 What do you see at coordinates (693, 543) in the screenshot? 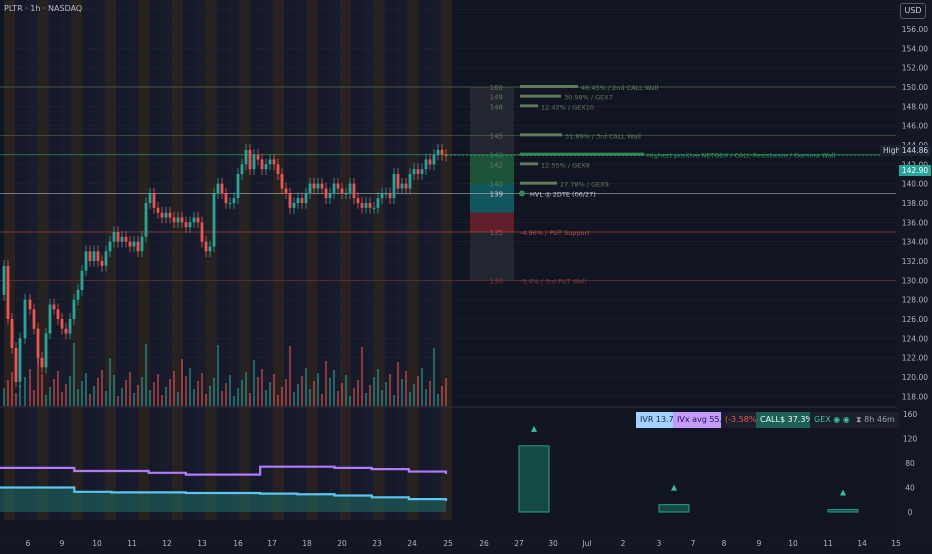
I see `time-tick-label: 7` at bounding box center [693, 543].